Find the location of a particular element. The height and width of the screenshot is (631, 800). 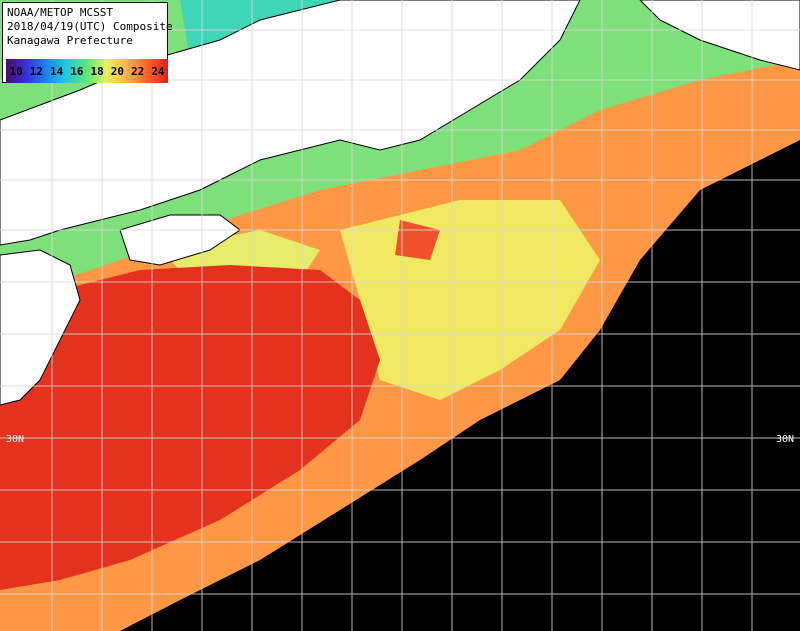

scale-value-24: 24 is located at coordinates (158, 71).